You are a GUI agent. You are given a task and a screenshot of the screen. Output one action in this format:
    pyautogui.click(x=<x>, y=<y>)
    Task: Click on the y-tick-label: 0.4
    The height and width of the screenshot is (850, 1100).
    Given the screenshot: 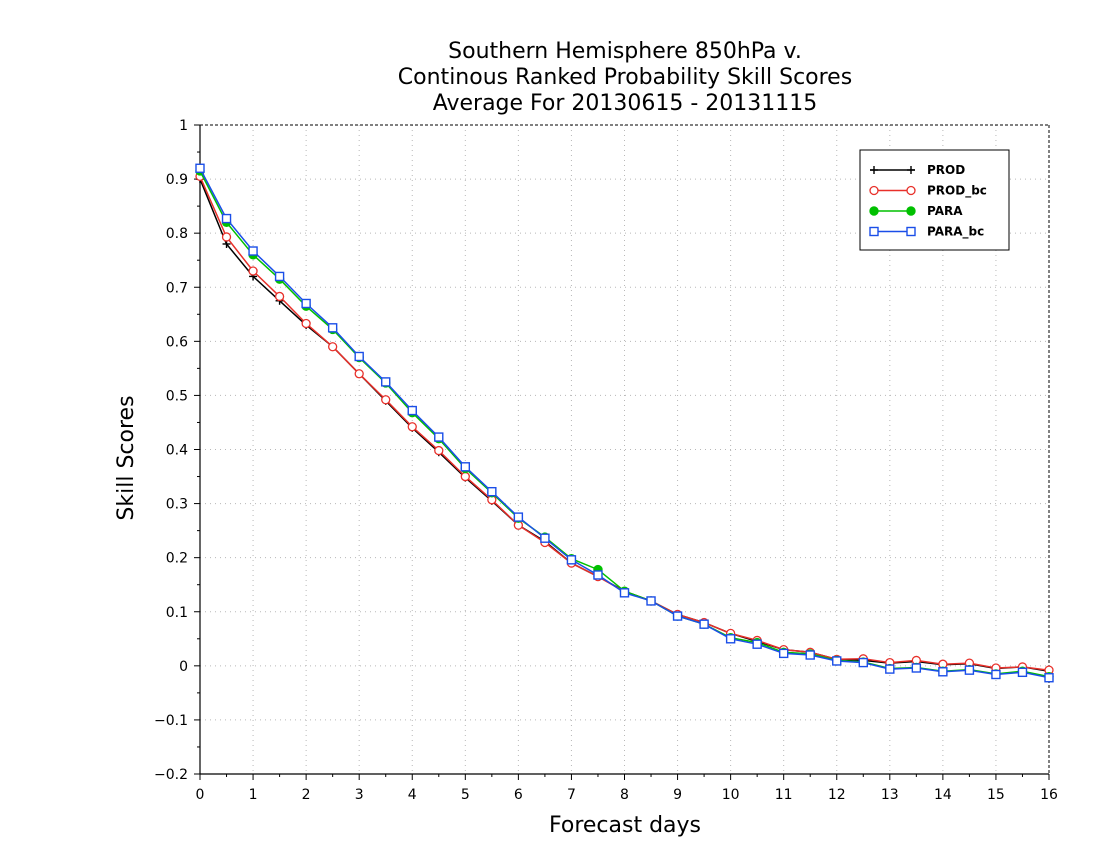 What is the action you would take?
    pyautogui.click(x=177, y=451)
    